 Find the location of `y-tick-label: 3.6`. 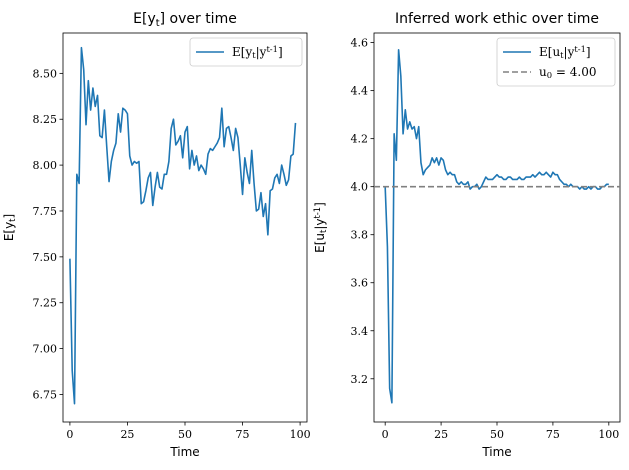

y-tick-label: 3.6 is located at coordinates (360, 283).